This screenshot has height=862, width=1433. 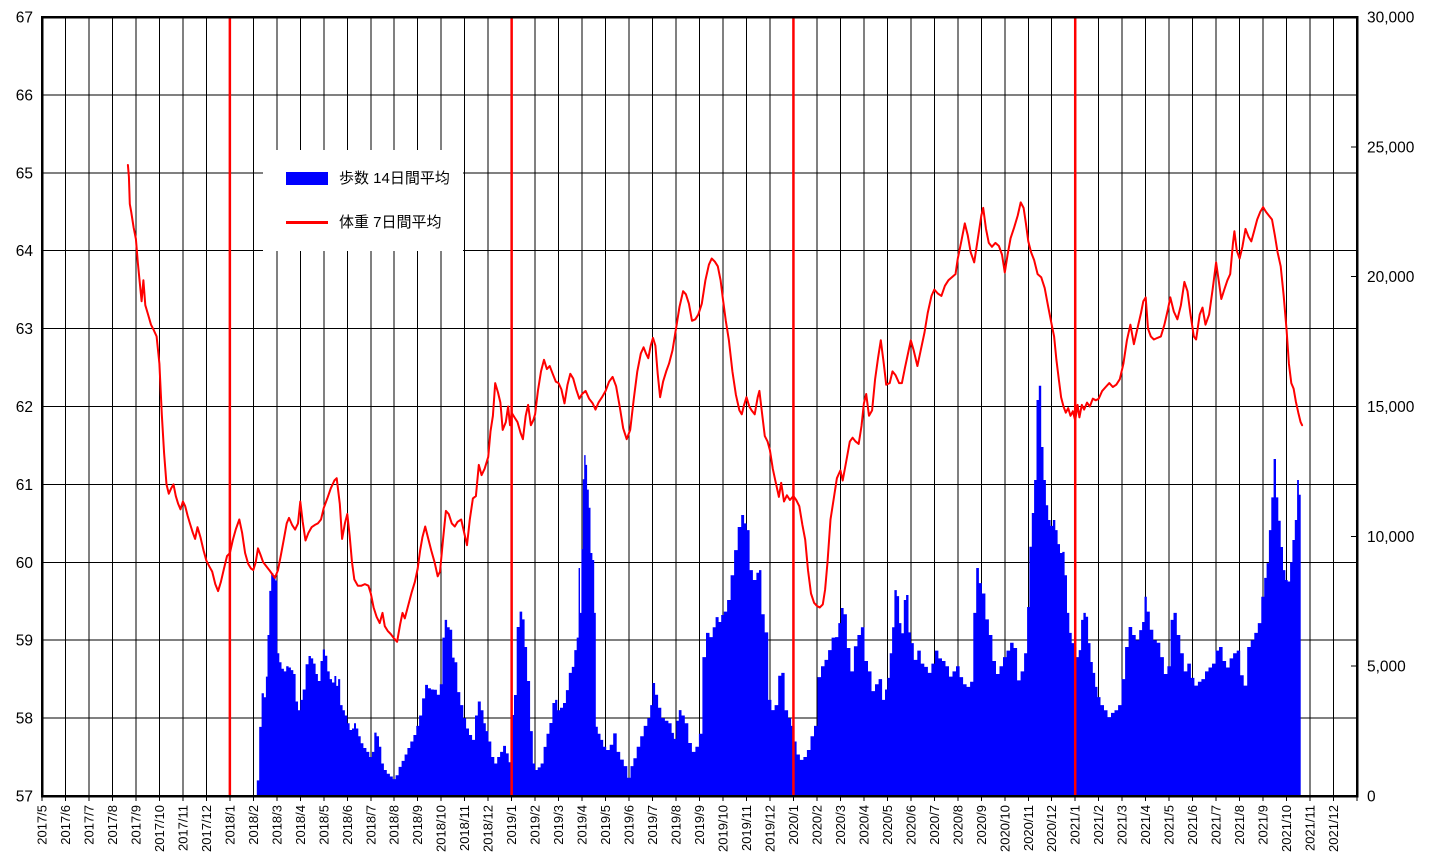 I want to click on left-axis-label: 59, so click(x=24, y=641).